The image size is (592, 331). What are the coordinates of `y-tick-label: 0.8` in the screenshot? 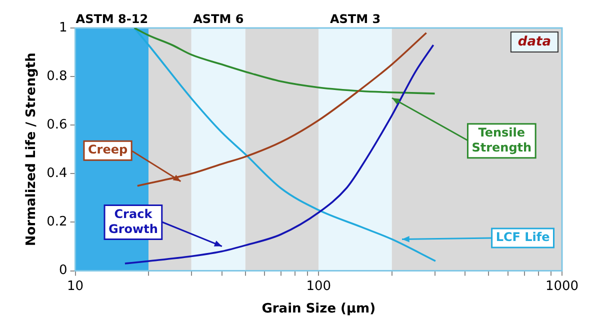 It's located at (57, 76).